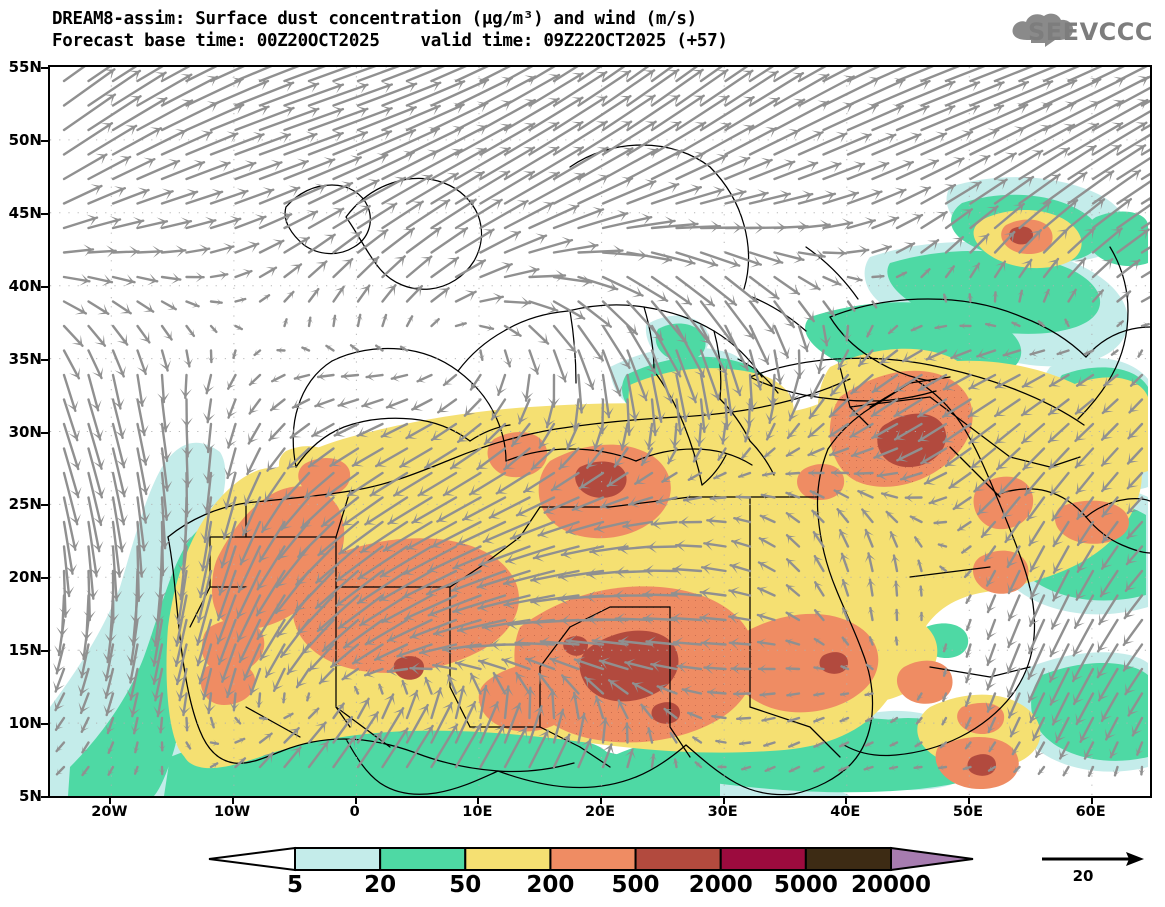 The width and height of the screenshot is (1165, 907). I want to click on colorbar, so click(591, 859).